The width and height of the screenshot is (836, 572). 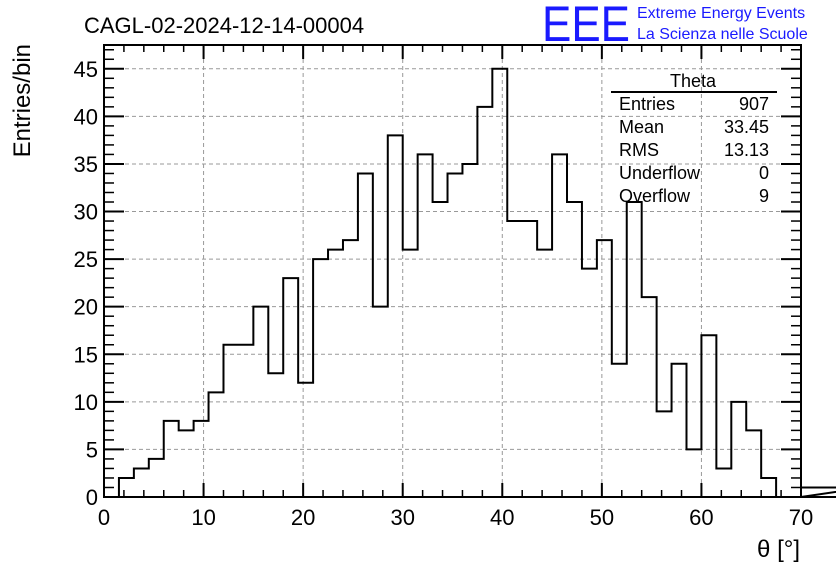 I want to click on x-tick-label: 0, so click(x=104, y=517).